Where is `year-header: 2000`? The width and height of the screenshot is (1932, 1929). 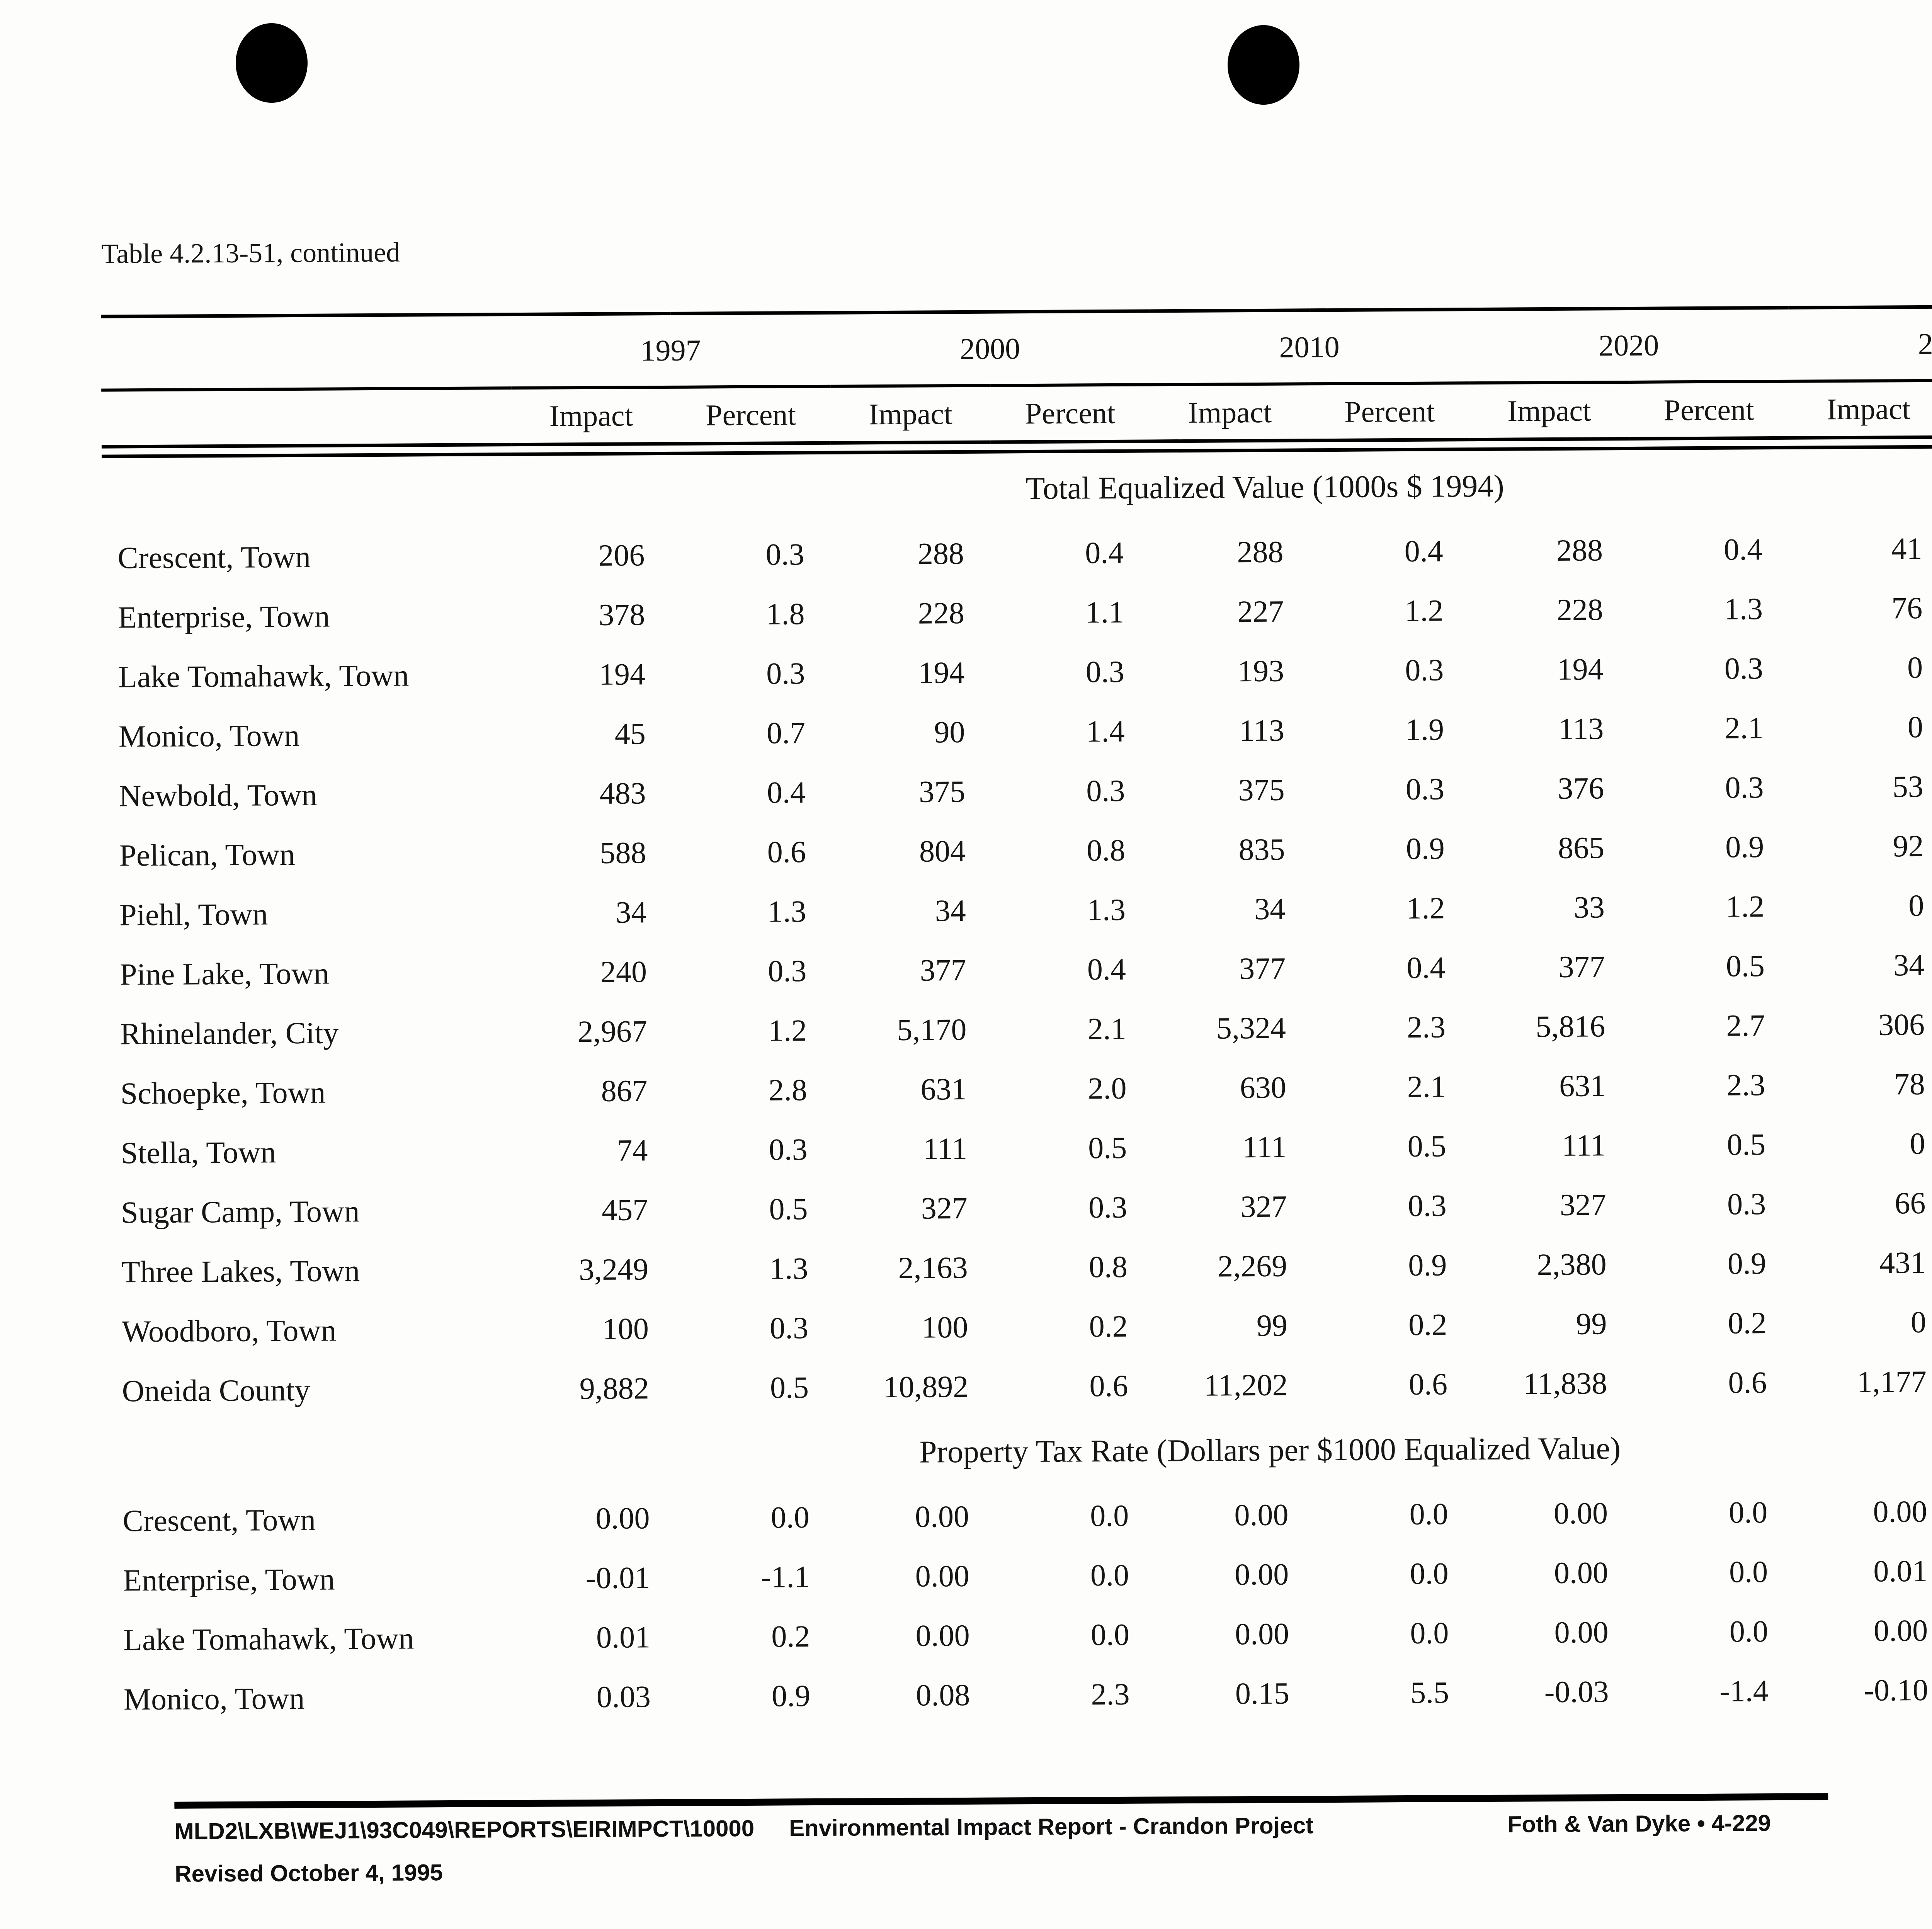
year-header: 2000 is located at coordinates (990, 348).